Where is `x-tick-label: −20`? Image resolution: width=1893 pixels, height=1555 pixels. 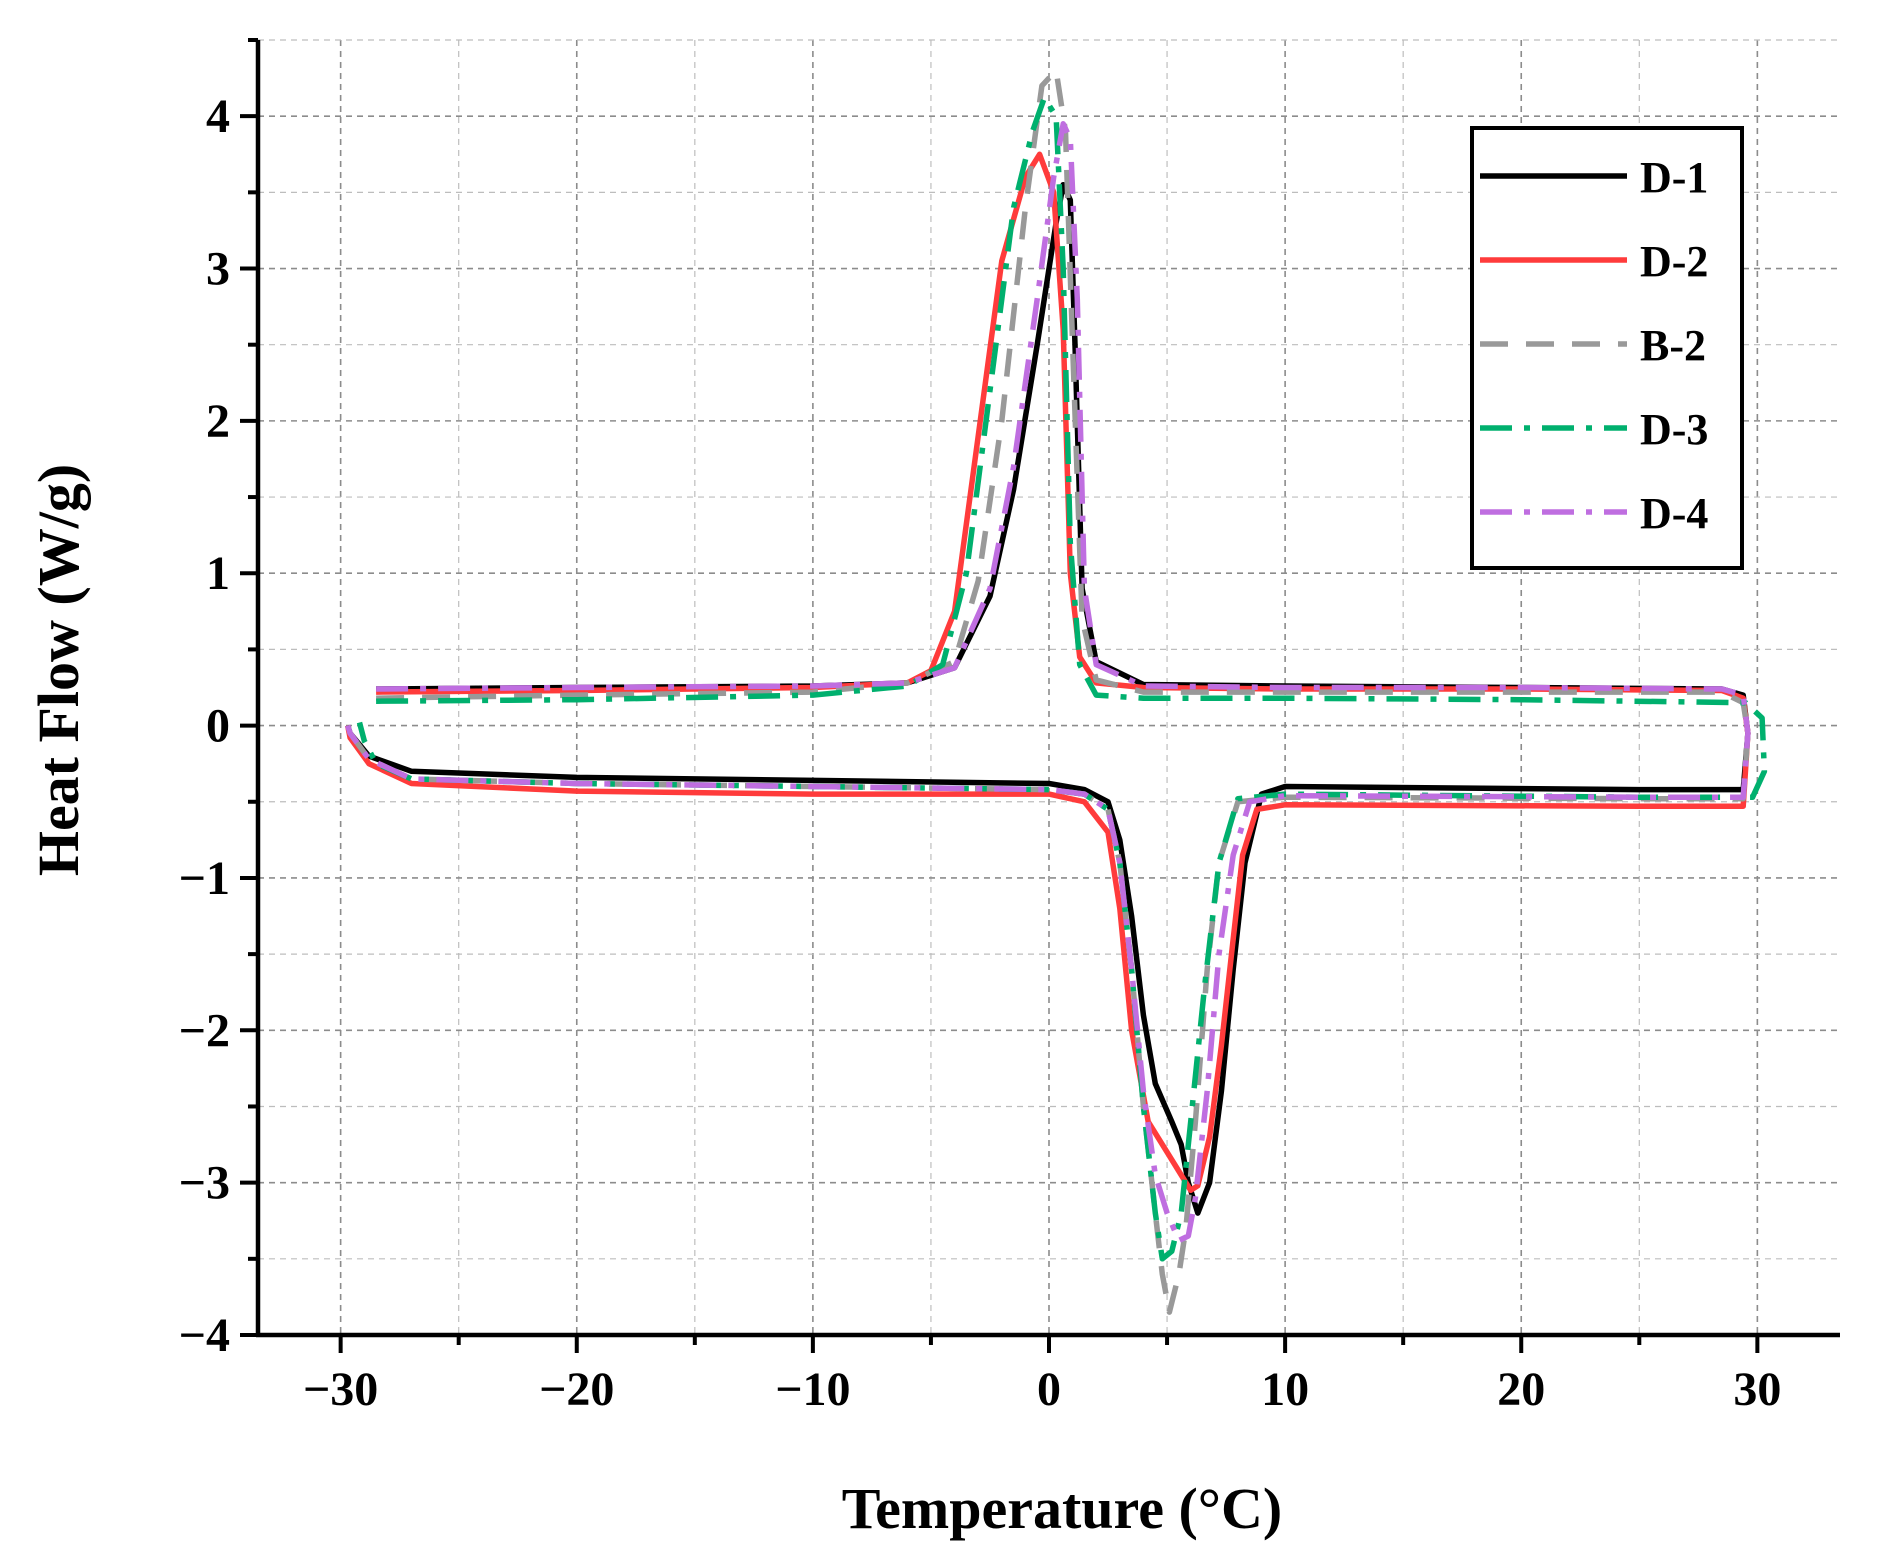 x-tick-label: −20 is located at coordinates (576, 1389).